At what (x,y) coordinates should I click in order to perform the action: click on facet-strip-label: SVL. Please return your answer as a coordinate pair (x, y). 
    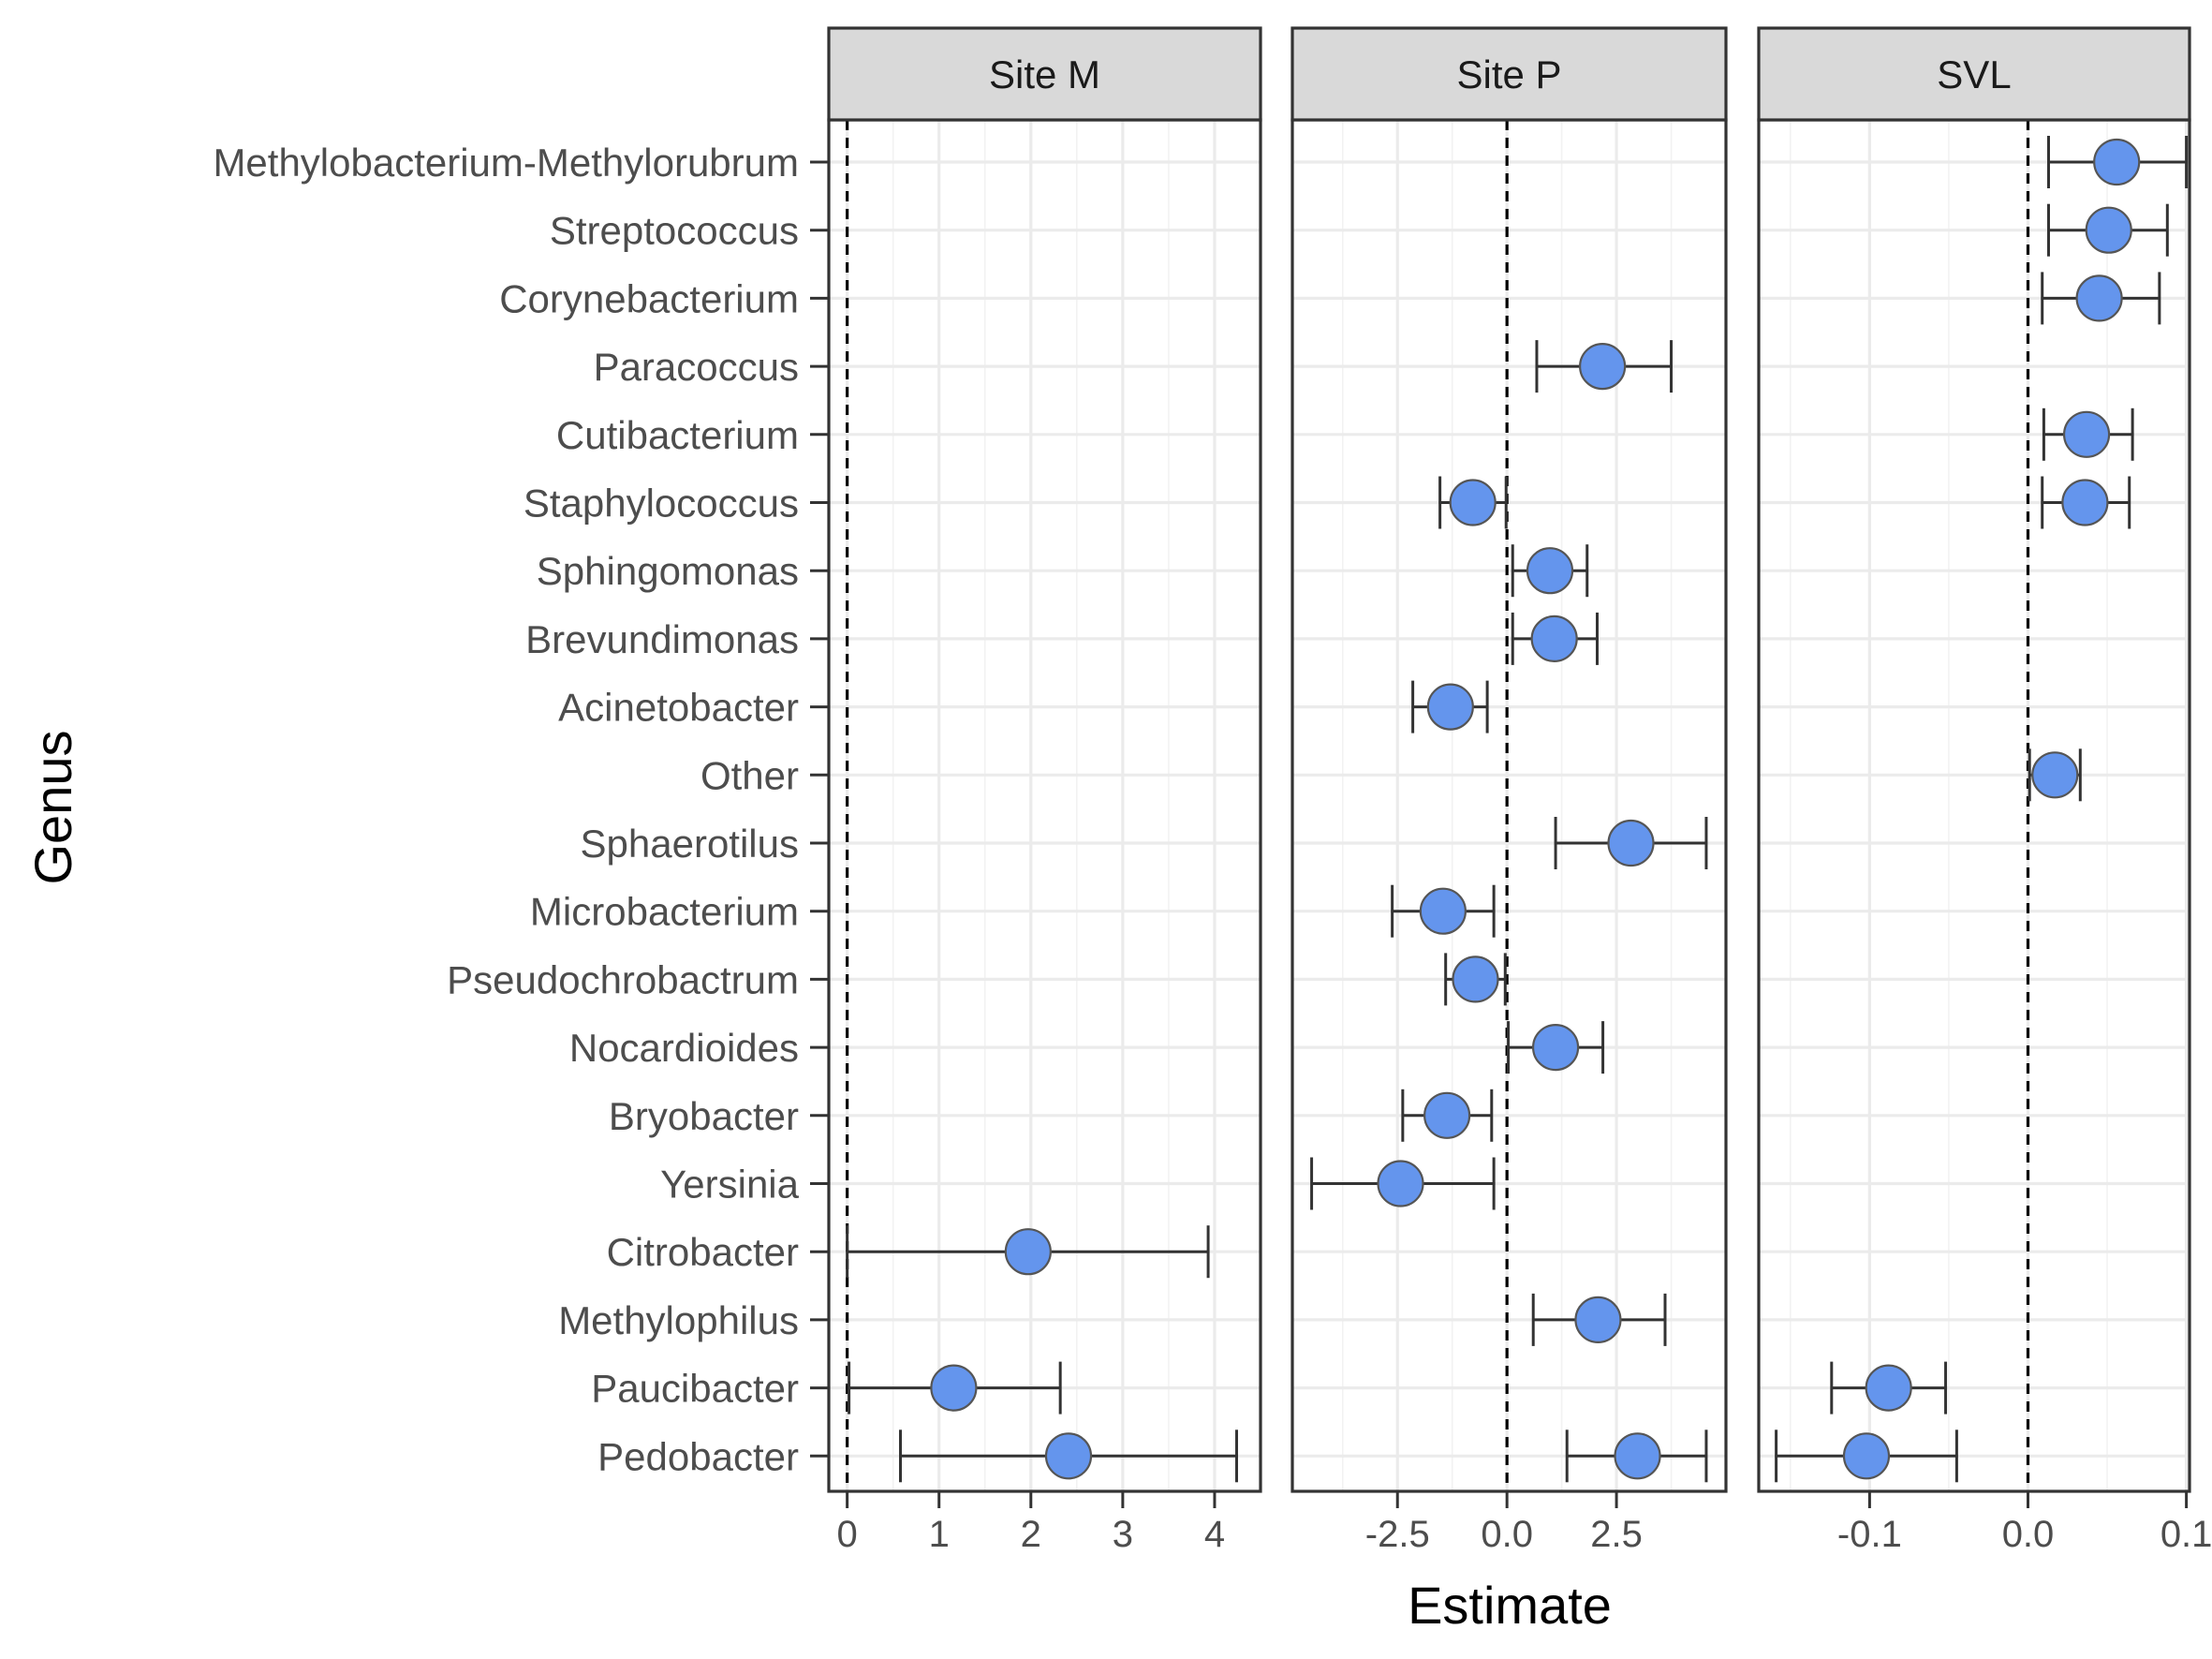
    Looking at the image, I should click on (1974, 74).